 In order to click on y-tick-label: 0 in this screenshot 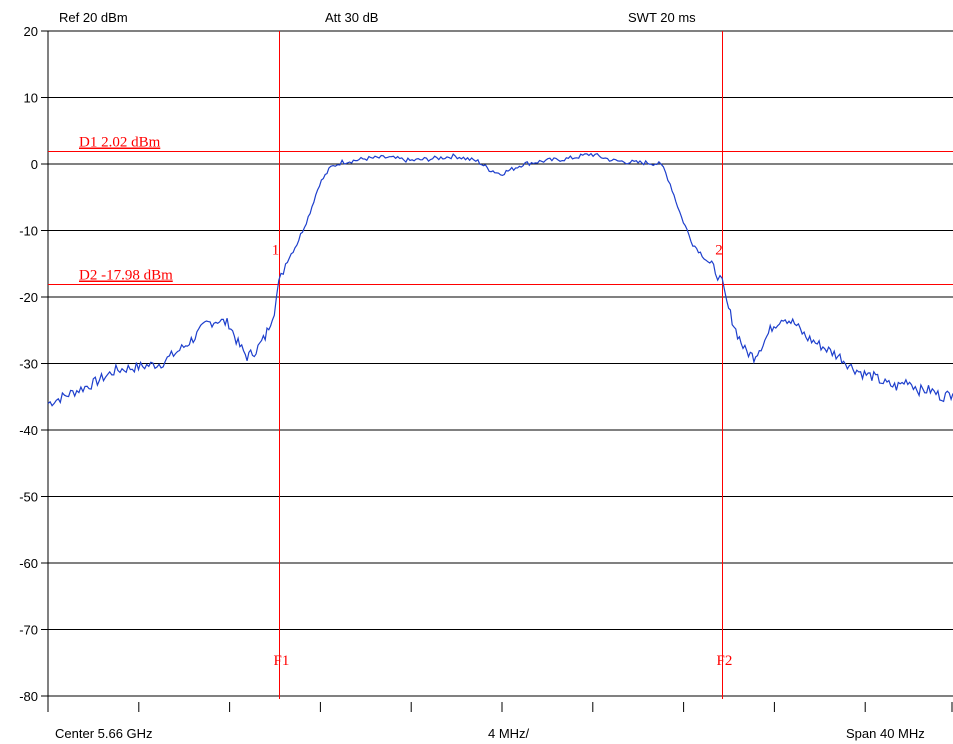, I will do `click(34, 164)`.